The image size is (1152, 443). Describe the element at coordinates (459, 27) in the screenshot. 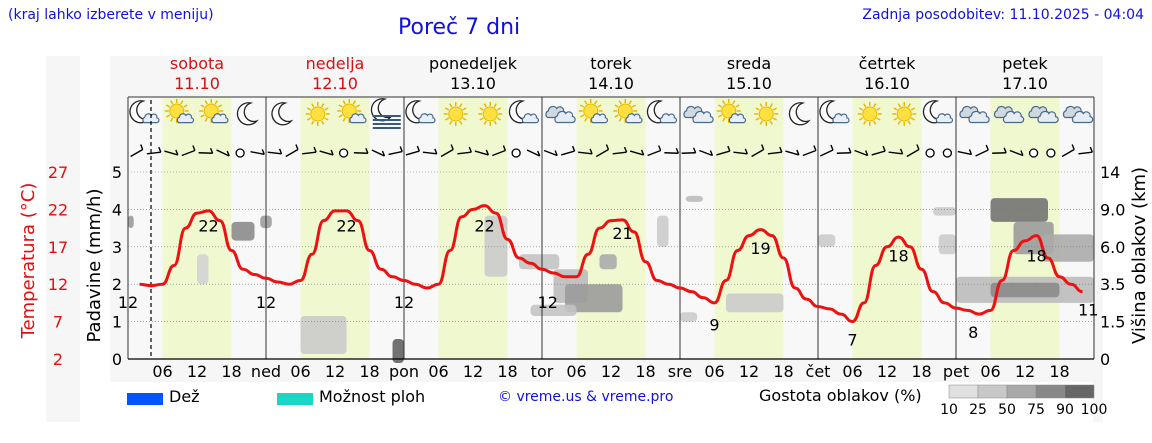

I see `page-title: Poreč 7 dni` at that location.